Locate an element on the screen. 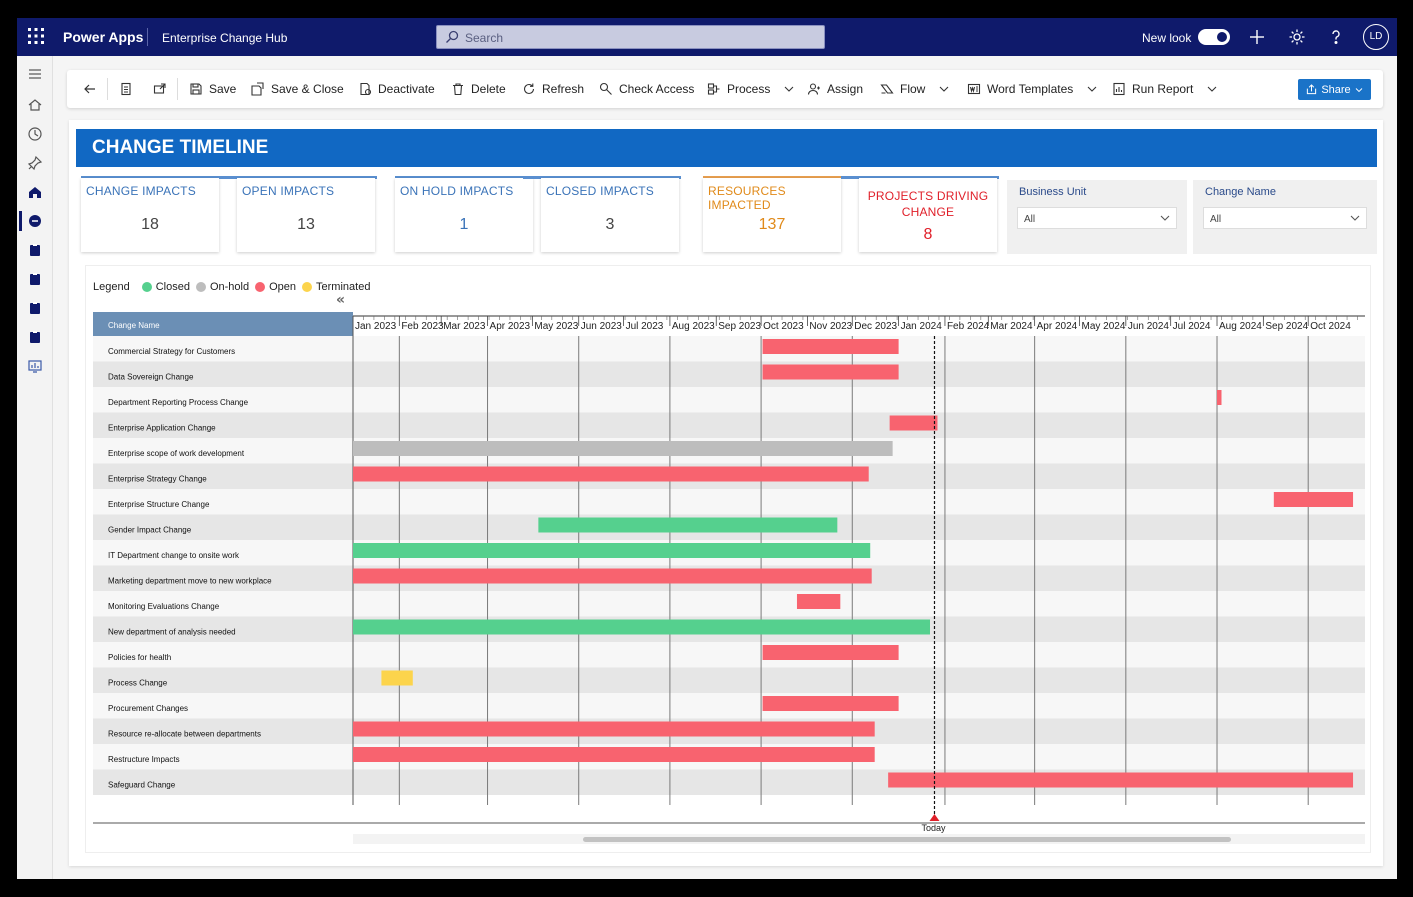  dashboard-home-icon is located at coordinates (35, 192).